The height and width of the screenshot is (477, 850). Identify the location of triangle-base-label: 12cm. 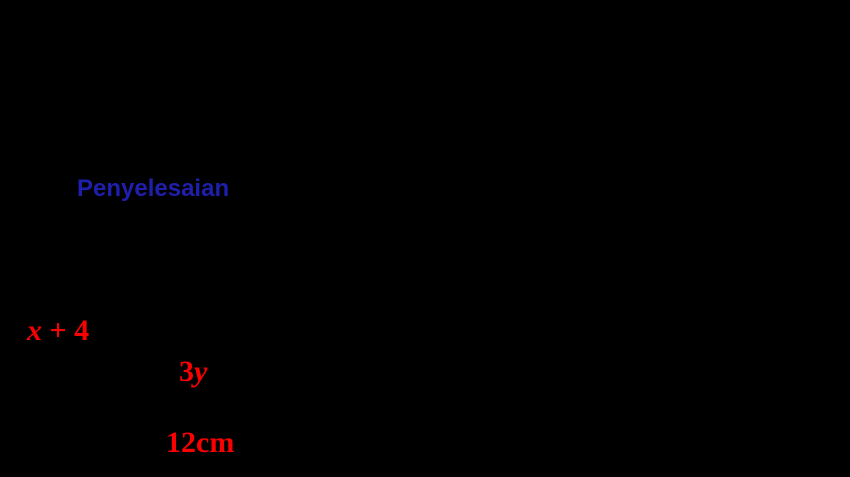
(200, 442).